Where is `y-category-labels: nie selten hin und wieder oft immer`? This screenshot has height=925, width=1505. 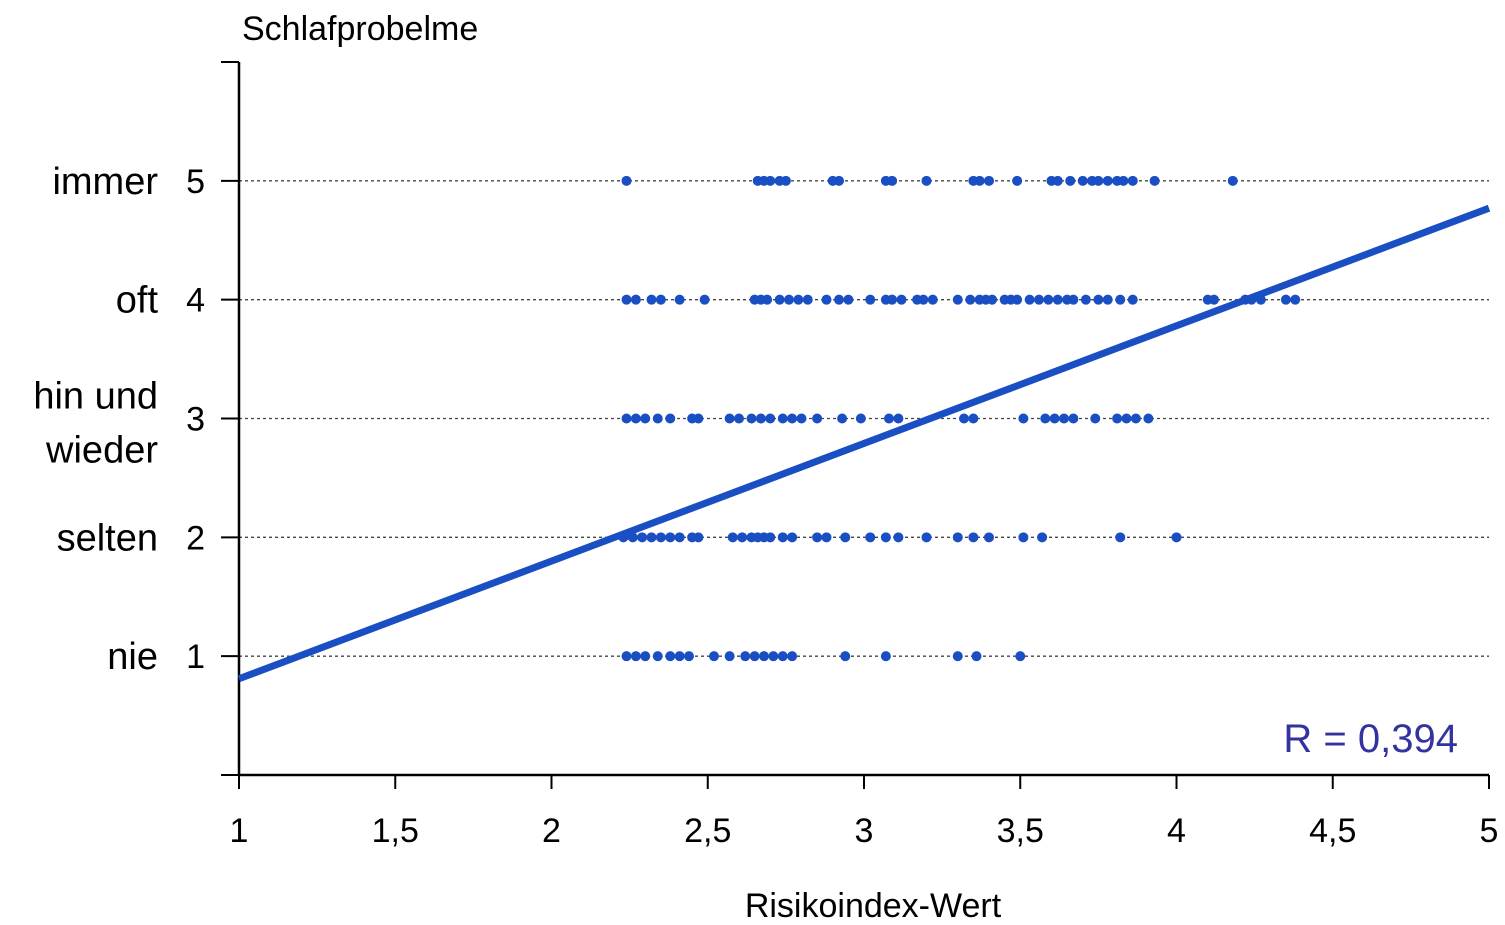 y-category-labels: nie selten hin und wieder oft immer is located at coordinates (95, 419).